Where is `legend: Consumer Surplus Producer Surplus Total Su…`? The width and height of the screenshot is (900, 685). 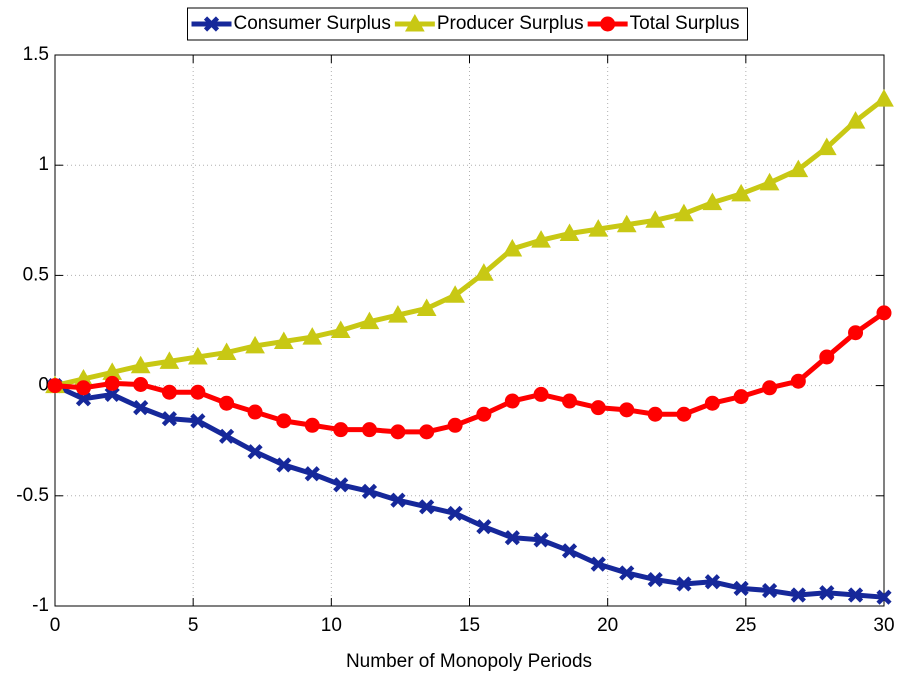 legend: Consumer Surplus Producer Surplus Total Su… is located at coordinates (467, 24).